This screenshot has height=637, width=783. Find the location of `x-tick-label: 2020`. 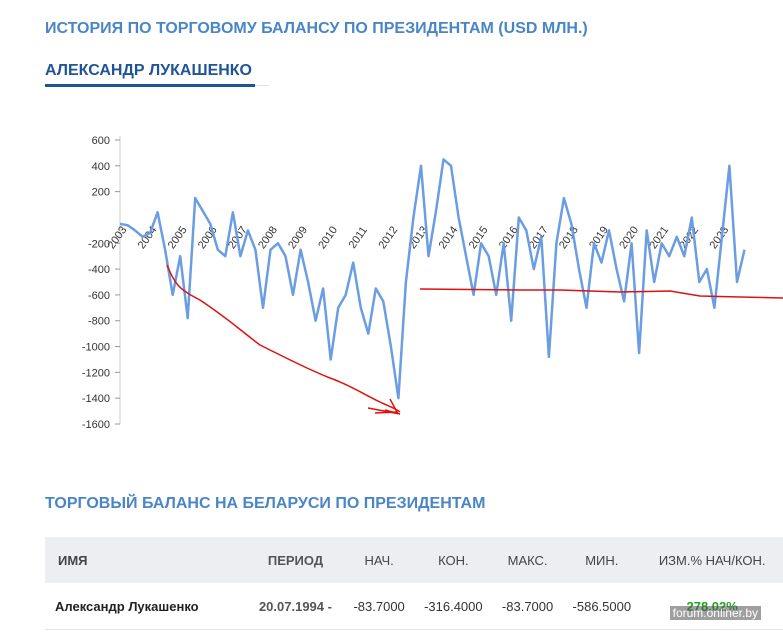

x-tick-label: 2020 is located at coordinates (629, 237).